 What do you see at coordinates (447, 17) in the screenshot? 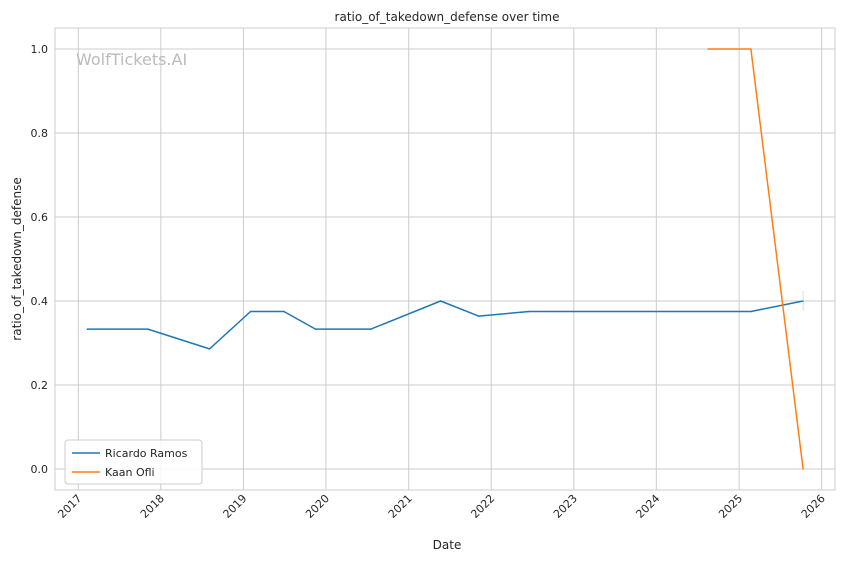
I see `chart-title: ratio_of_takedown_defense over time` at bounding box center [447, 17].